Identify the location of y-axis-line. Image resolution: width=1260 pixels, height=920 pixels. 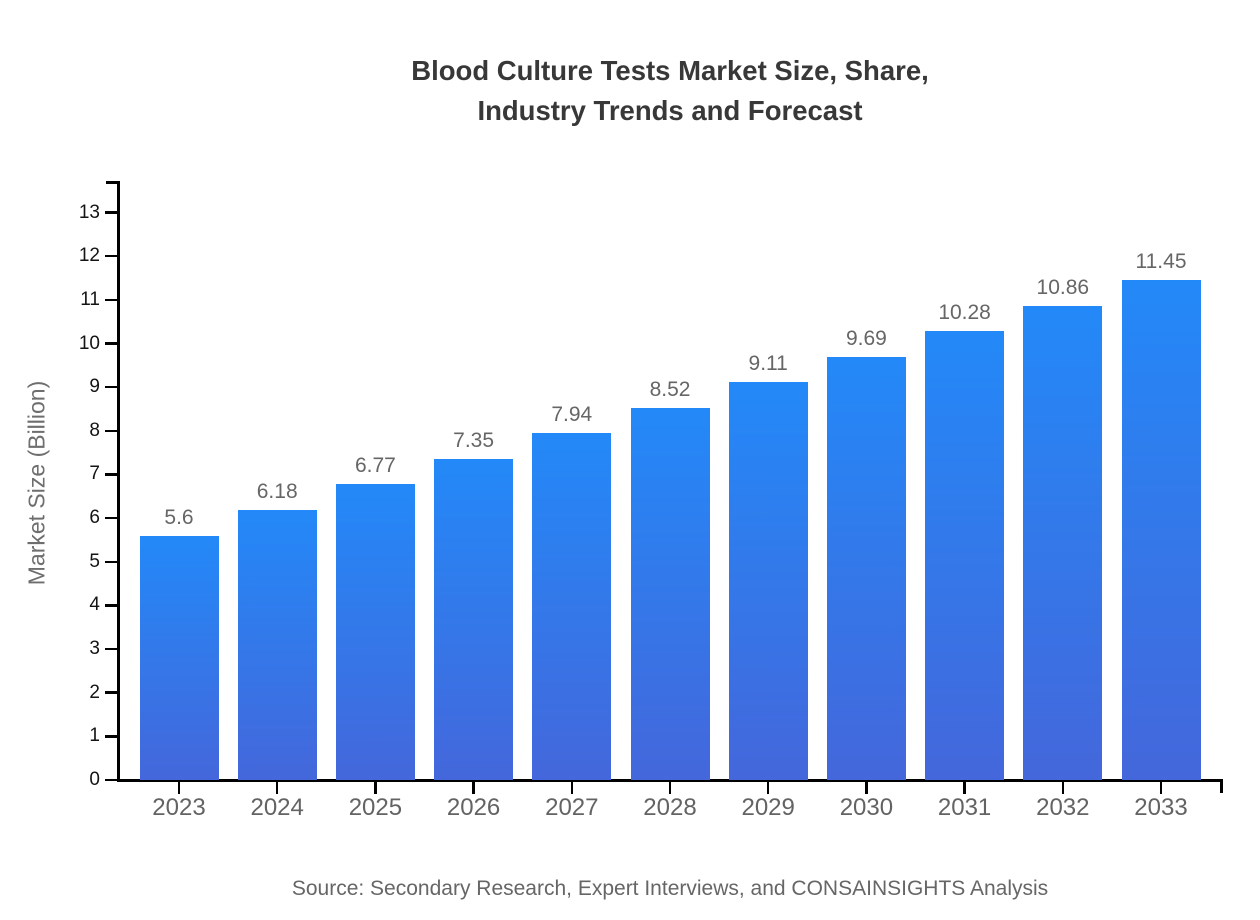
(118, 481).